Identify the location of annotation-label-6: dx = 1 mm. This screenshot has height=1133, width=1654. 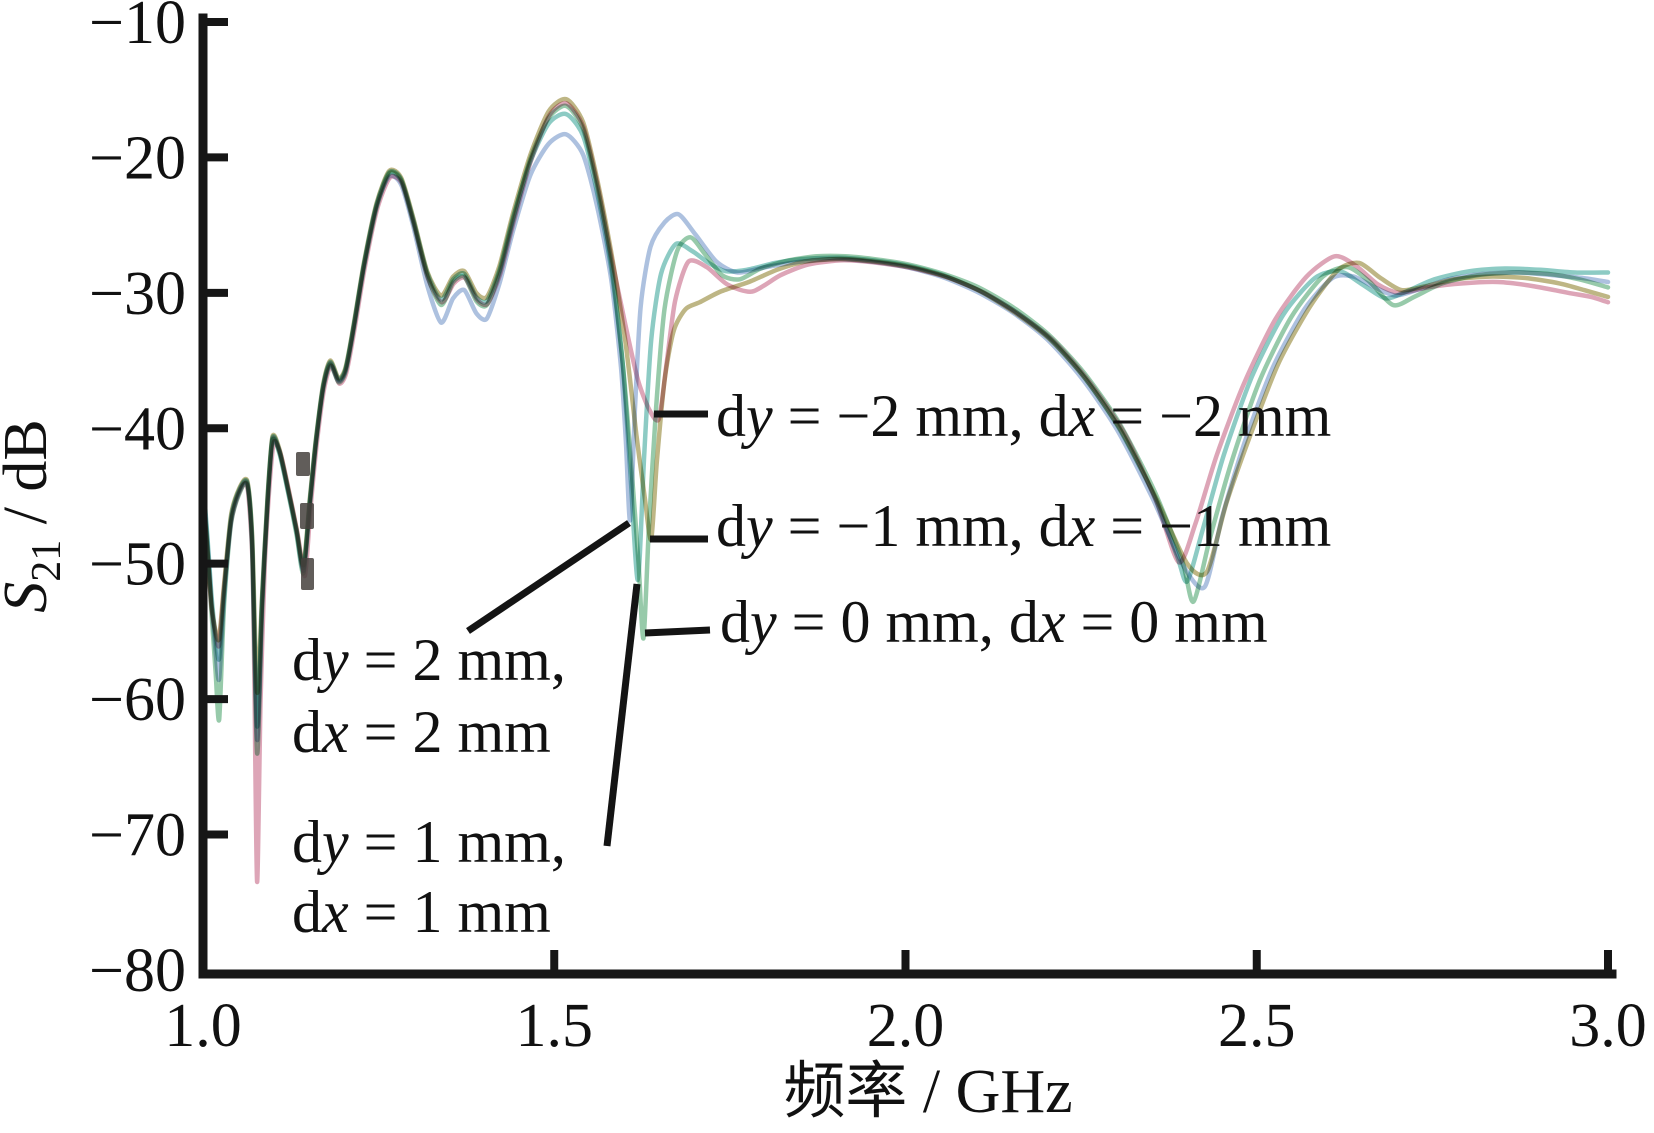
(421, 912).